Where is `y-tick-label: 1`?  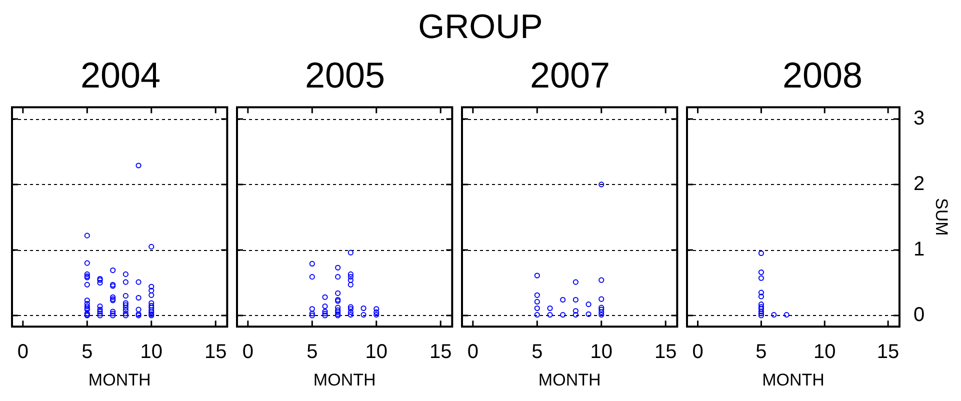 y-tick-label: 1 is located at coordinates (919, 249).